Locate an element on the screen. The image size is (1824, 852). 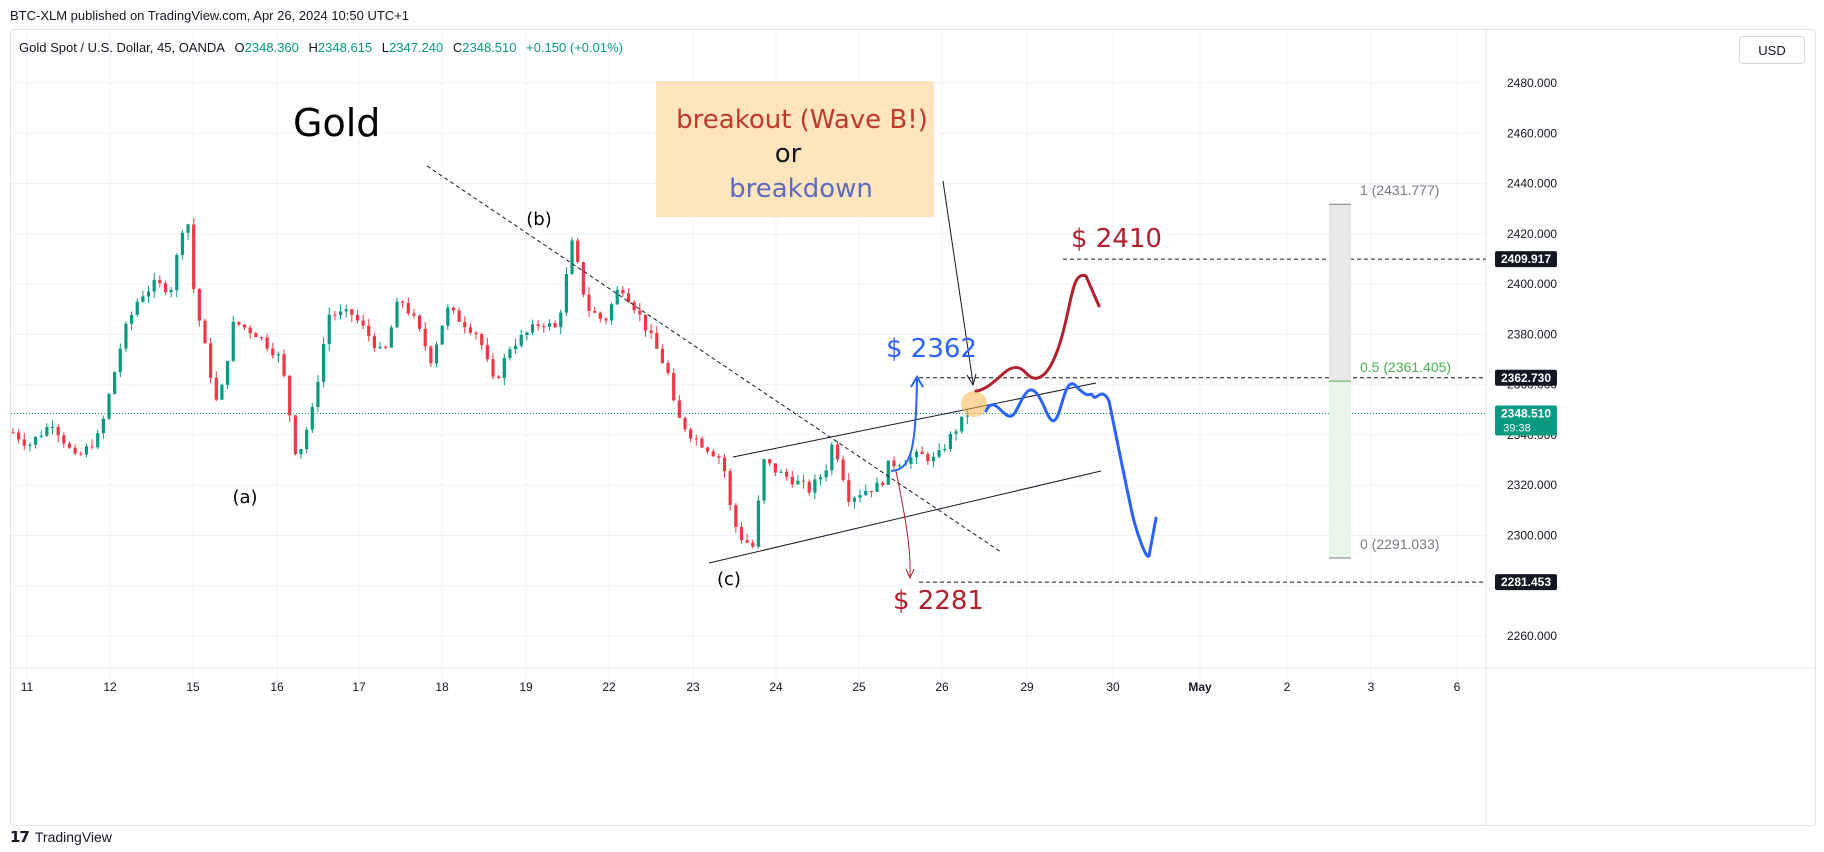
legend-open-value: 2348.360 is located at coordinates (271, 47).